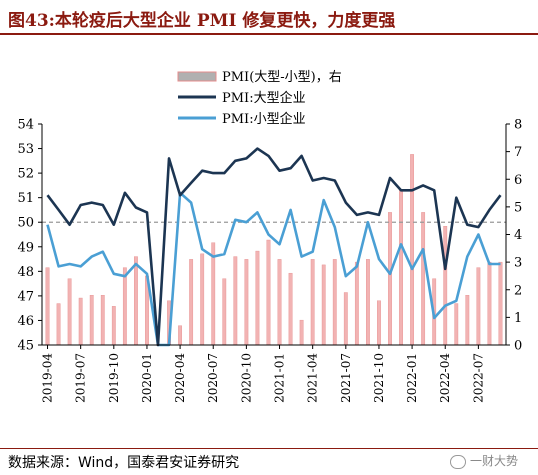 The width and height of the screenshot is (538, 475). What do you see at coordinates (518, 318) in the screenshot?
I see `right-tick-label-1: 1` at bounding box center [518, 318].